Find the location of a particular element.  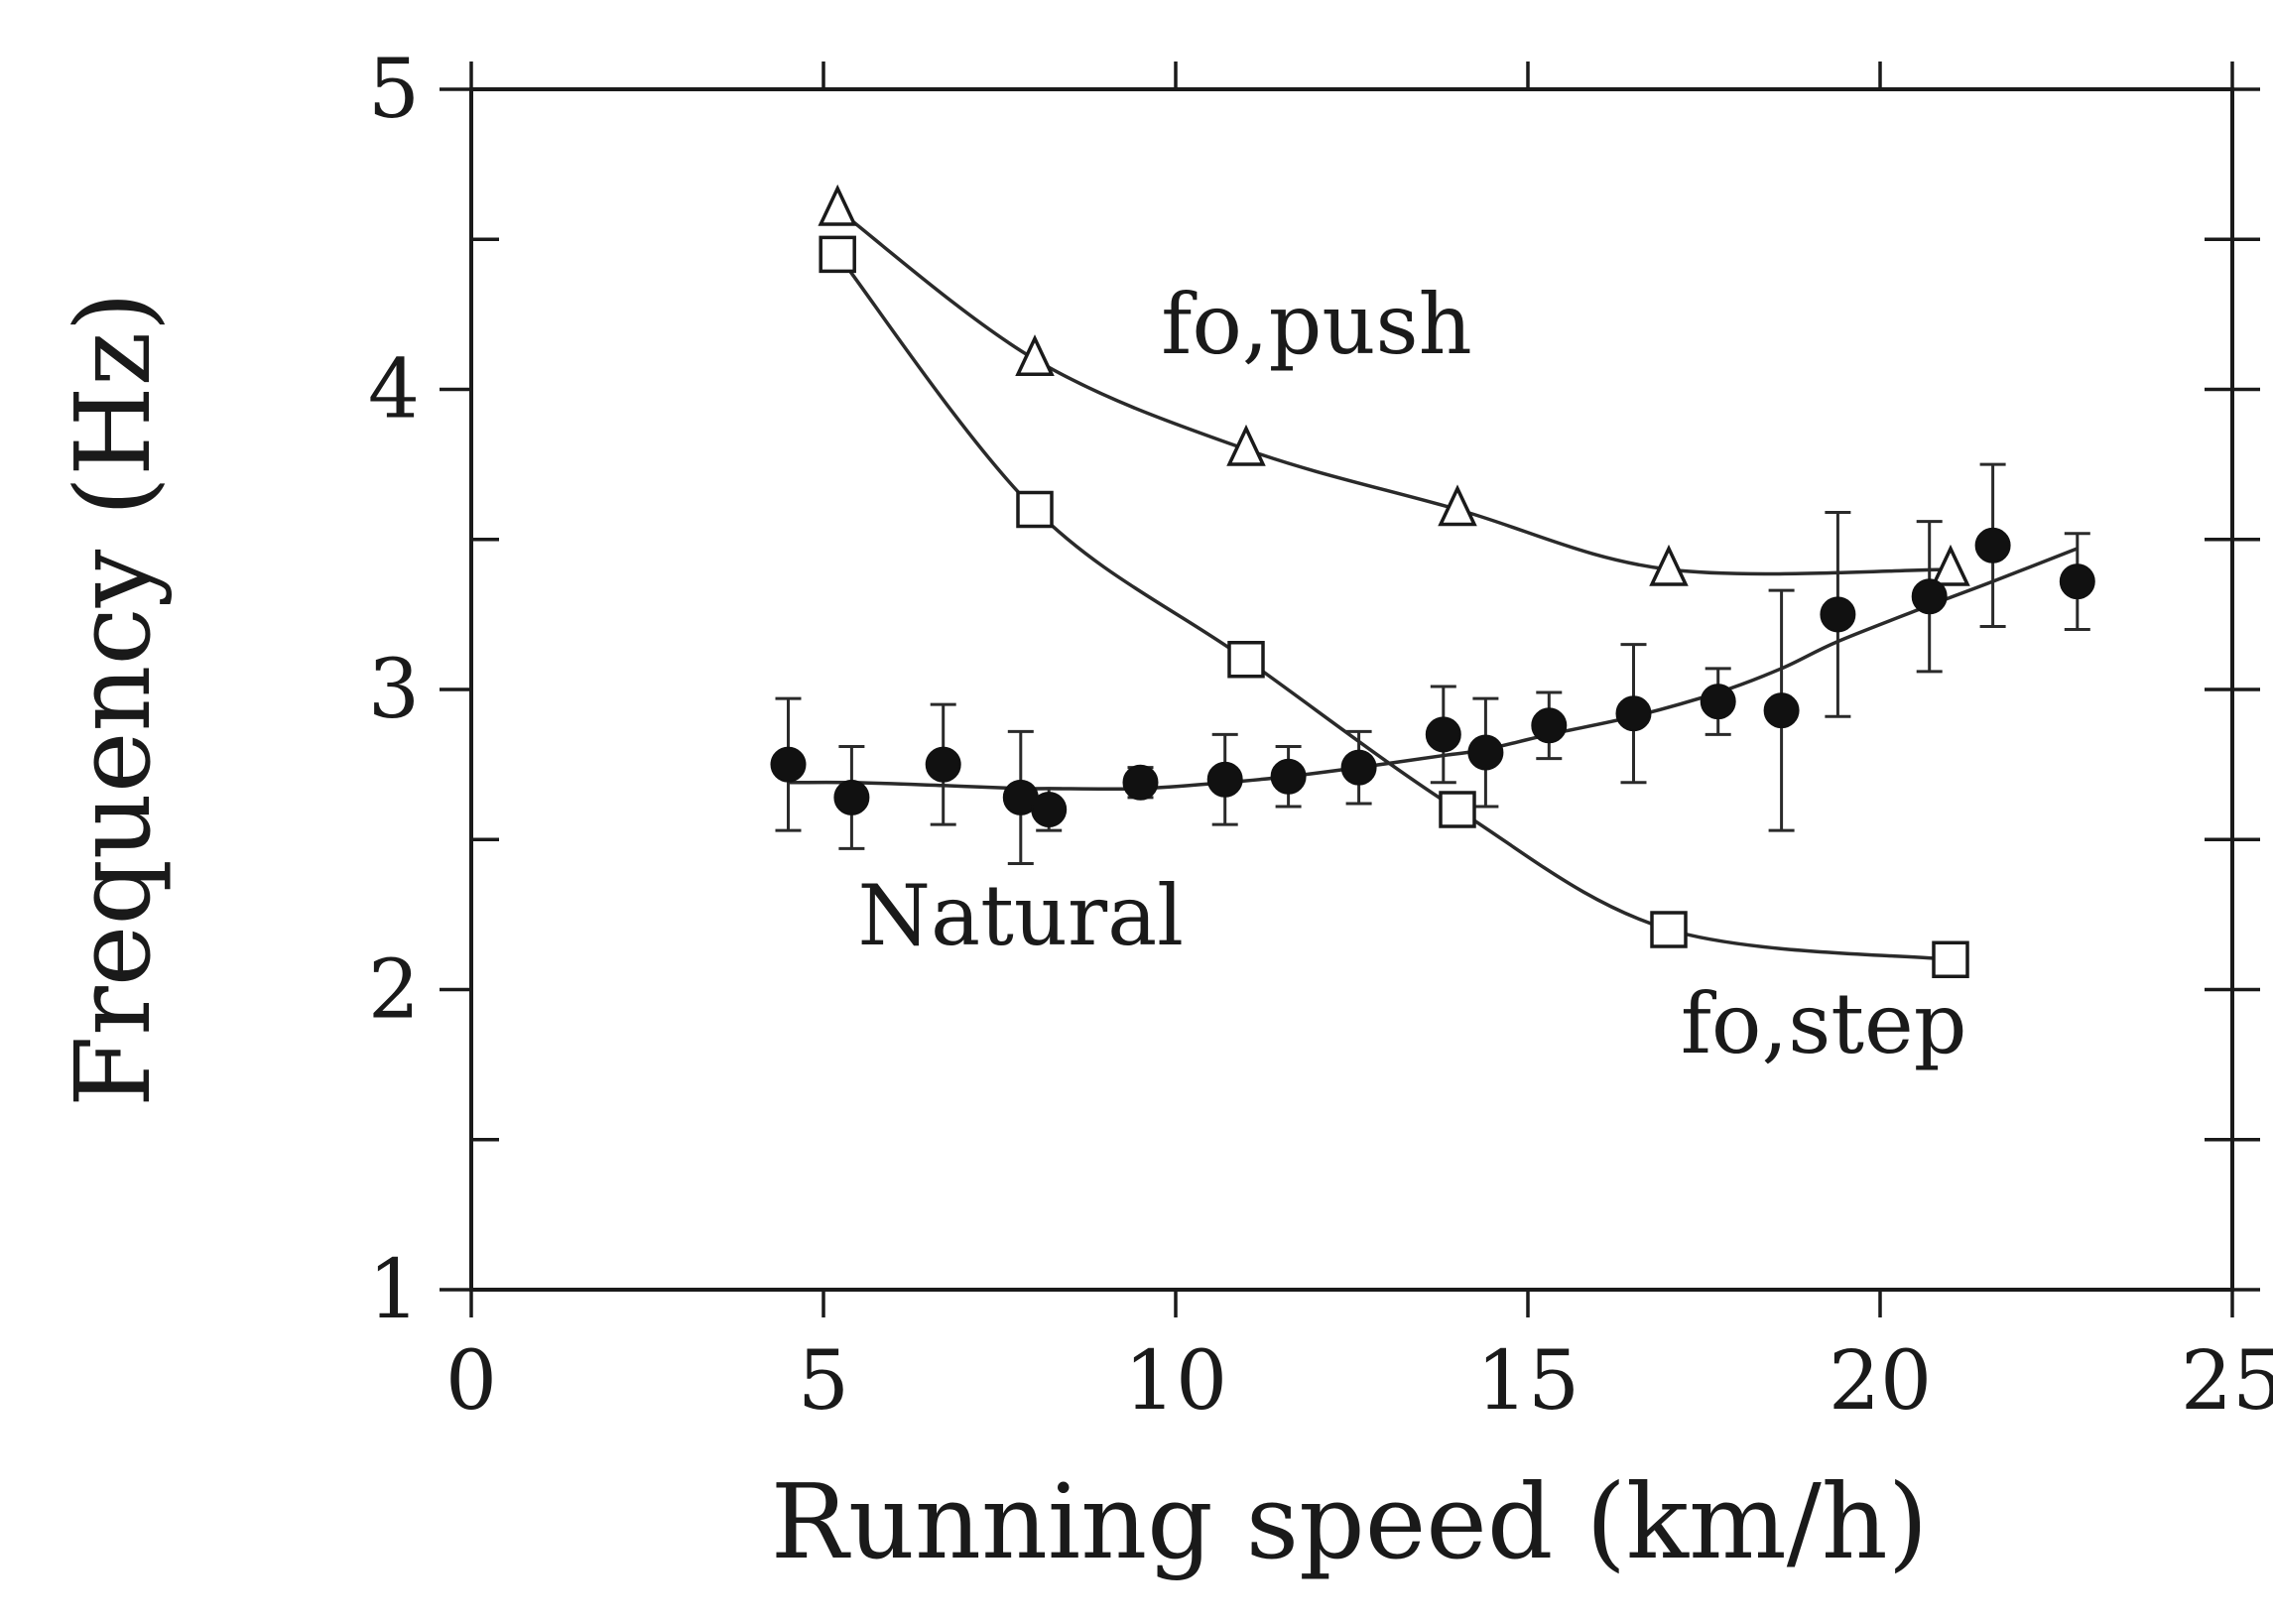

series-line-natural is located at coordinates (1433, 669).